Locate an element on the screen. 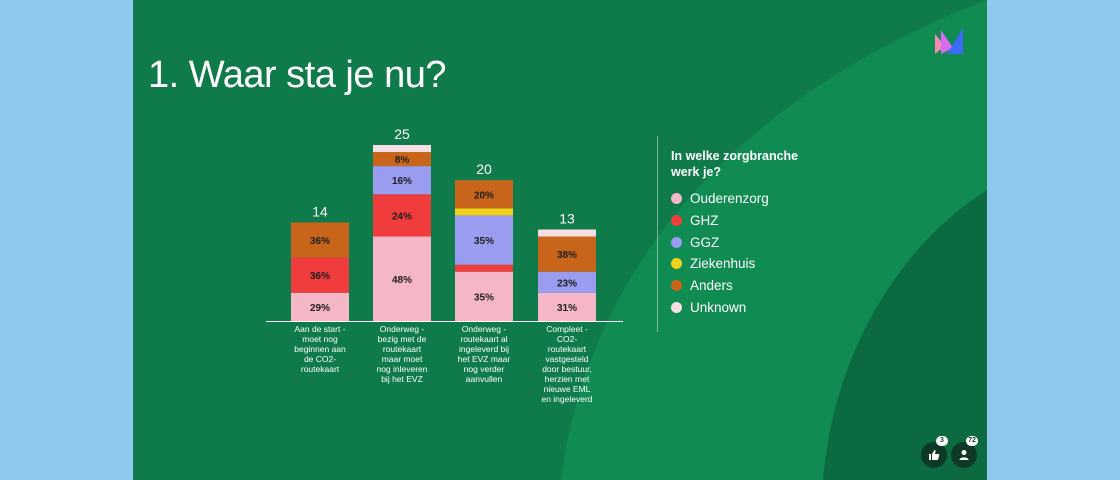 The image size is (1120, 480). mentimeter-logo-icon is located at coordinates (949, 41).